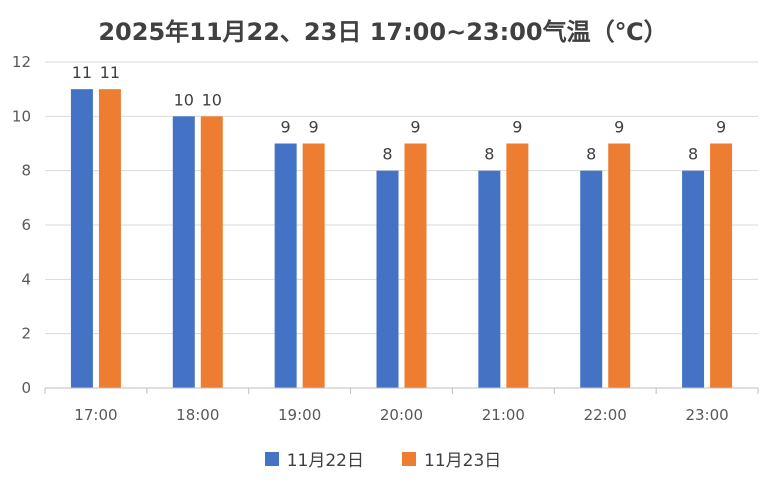 This screenshot has width=766, height=483. Describe the element at coordinates (401, 415) in the screenshot. I see `x-tick-label: 20:00` at that location.